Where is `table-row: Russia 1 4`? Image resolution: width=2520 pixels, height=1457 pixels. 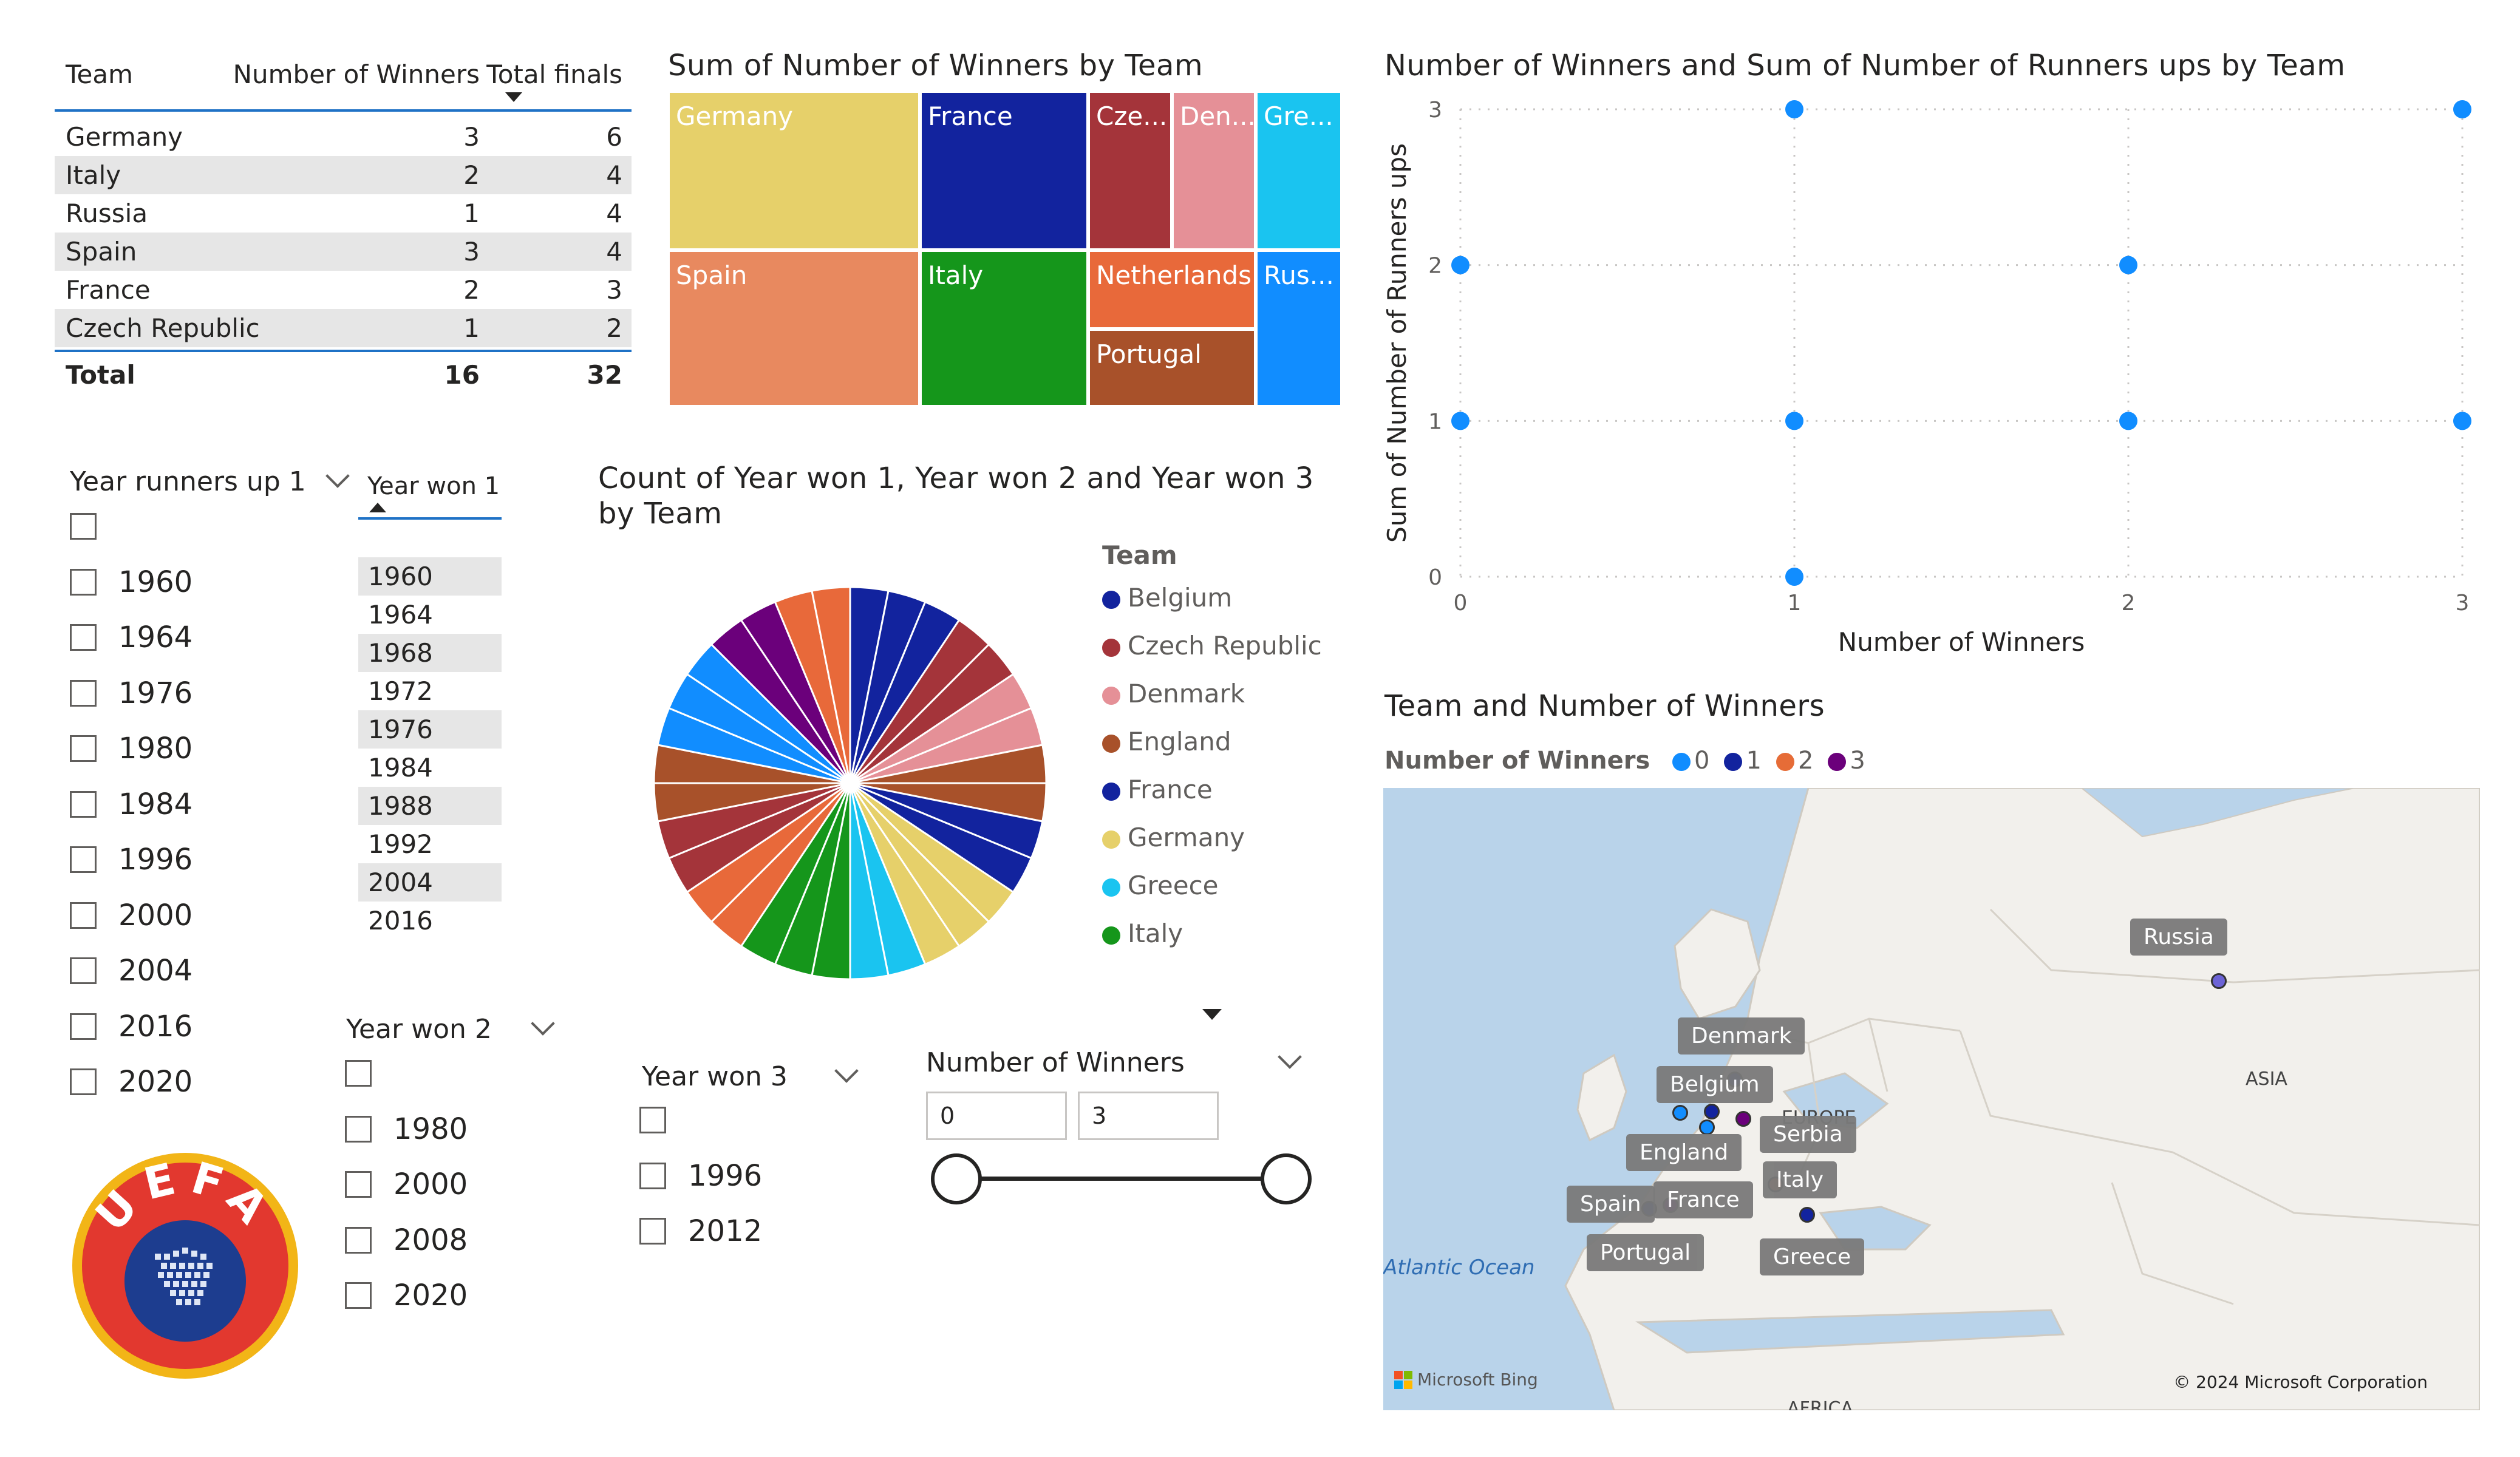
table-row: Russia 1 4 is located at coordinates (343, 213).